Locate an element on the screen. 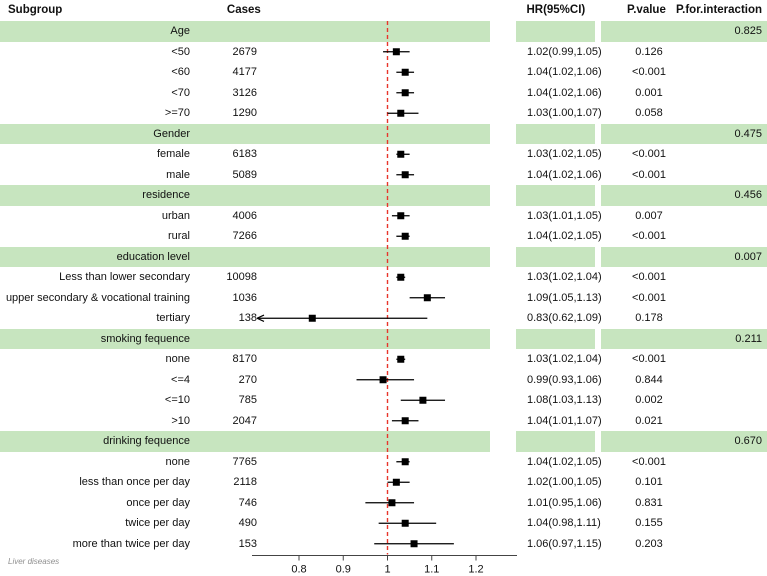 This screenshot has height=576, width=767. cases-value: 1290 is located at coordinates (244, 113).